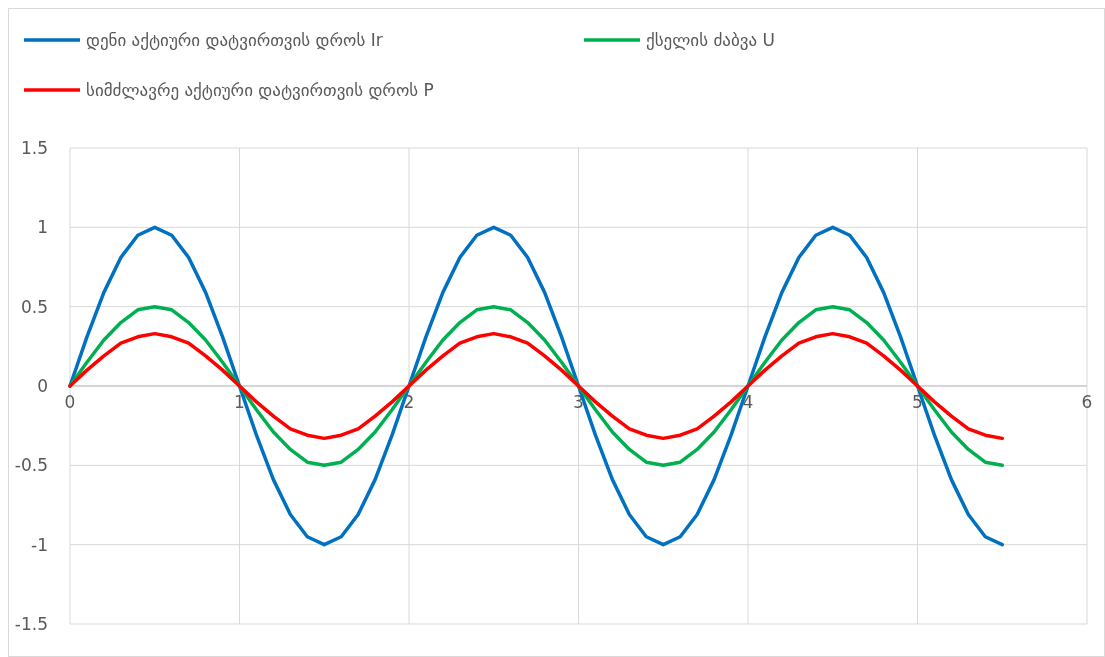 The height and width of the screenshot is (657, 1105). What do you see at coordinates (710, 39) in the screenshot?
I see `legend-label: ქსელის ძაბვა U` at bounding box center [710, 39].